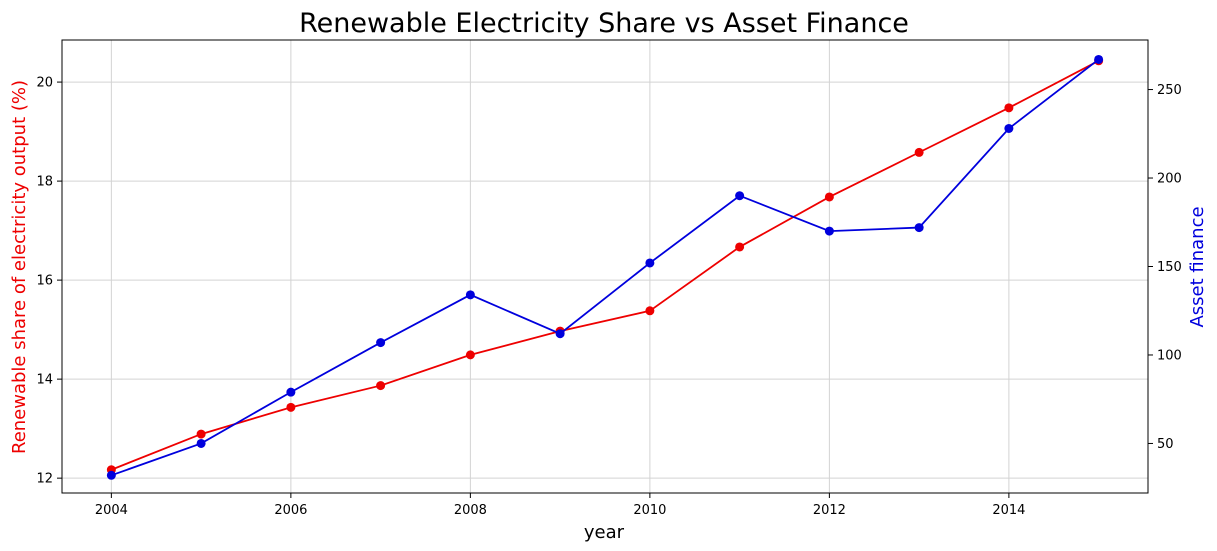 The image size is (1217, 551). I want to click on x-tick-label: 2010, so click(649, 510).